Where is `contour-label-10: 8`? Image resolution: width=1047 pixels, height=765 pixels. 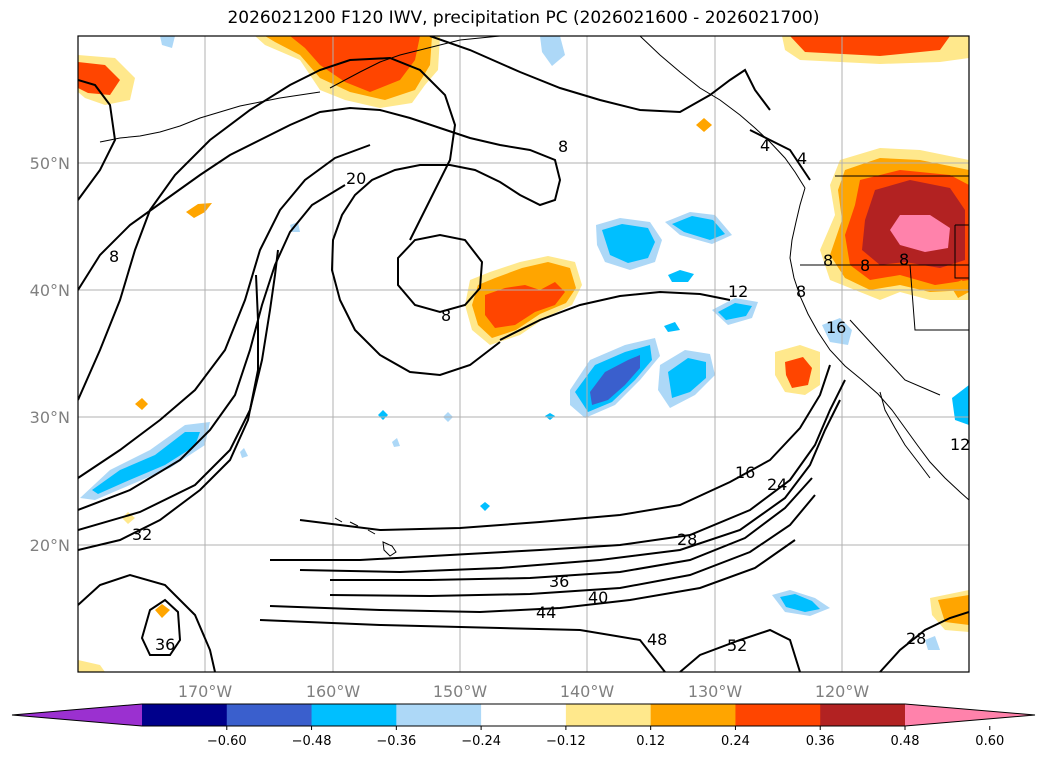
contour-label-10: 8 is located at coordinates (904, 259).